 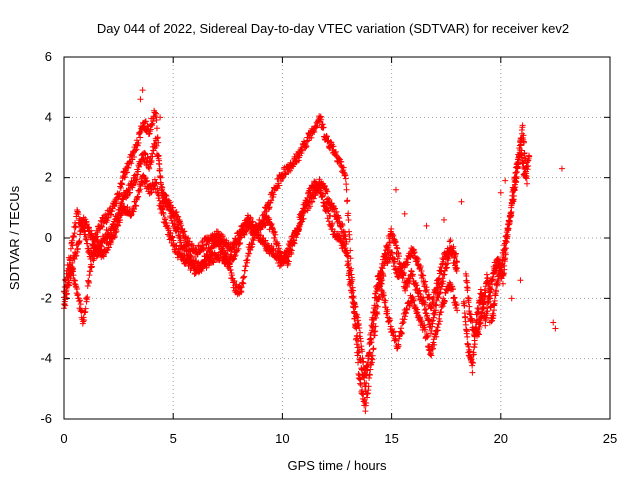 What do you see at coordinates (46, 297) in the screenshot?
I see `y-tick-label: -2` at bounding box center [46, 297].